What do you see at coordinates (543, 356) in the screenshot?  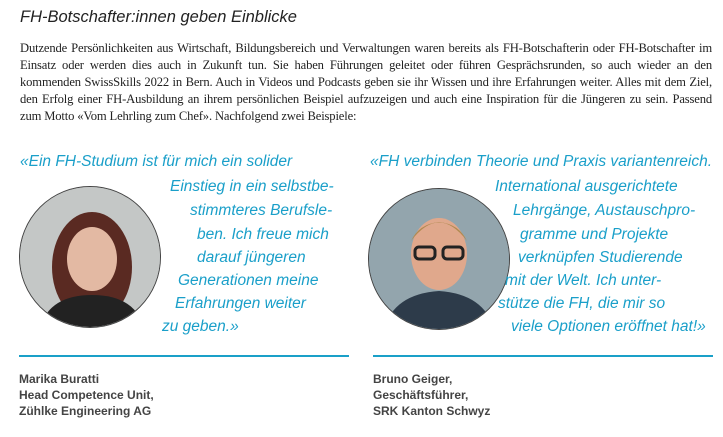 I see `divider-right` at bounding box center [543, 356].